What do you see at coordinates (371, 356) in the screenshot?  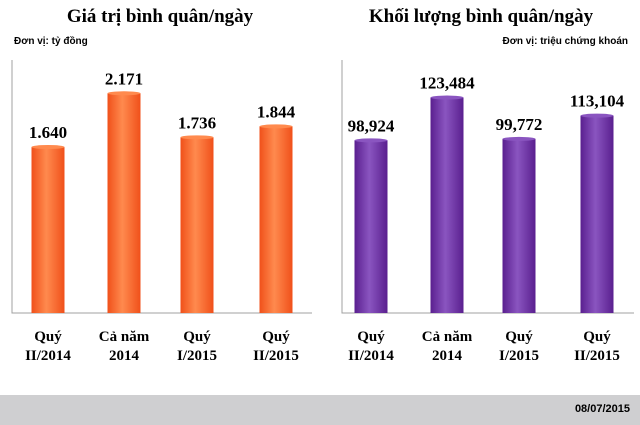 I see `volume-category-label-1-line-2: II/2014` at bounding box center [371, 356].